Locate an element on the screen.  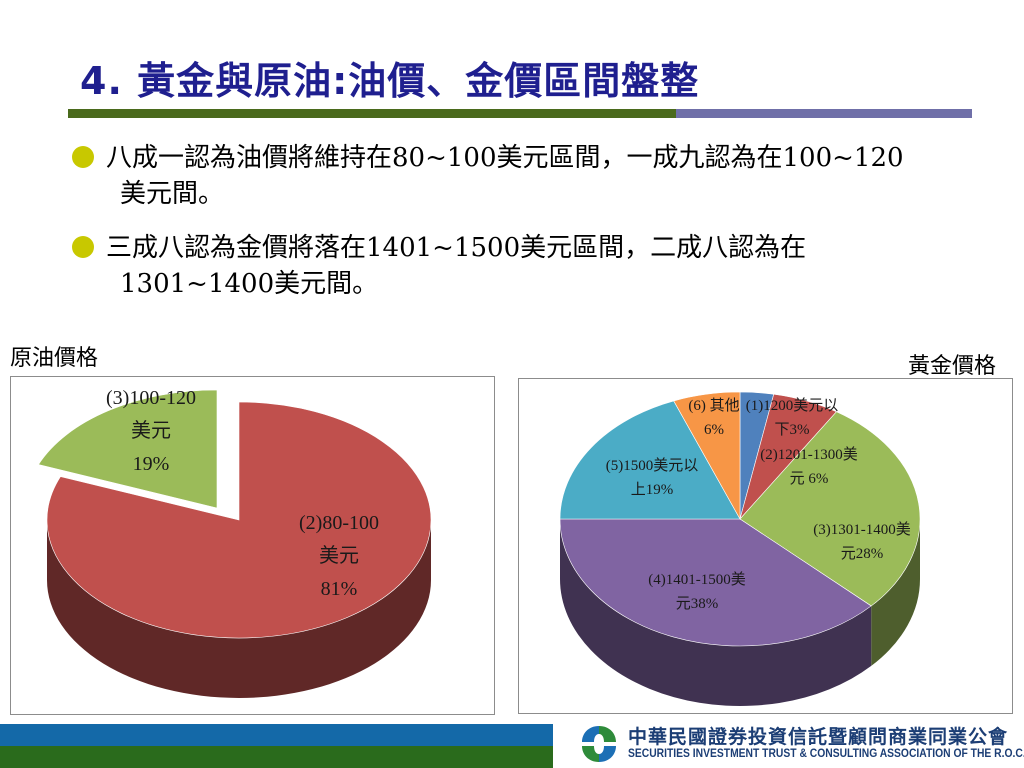
pie-data-label-line: (2)80-100 is located at coordinates (339, 523).